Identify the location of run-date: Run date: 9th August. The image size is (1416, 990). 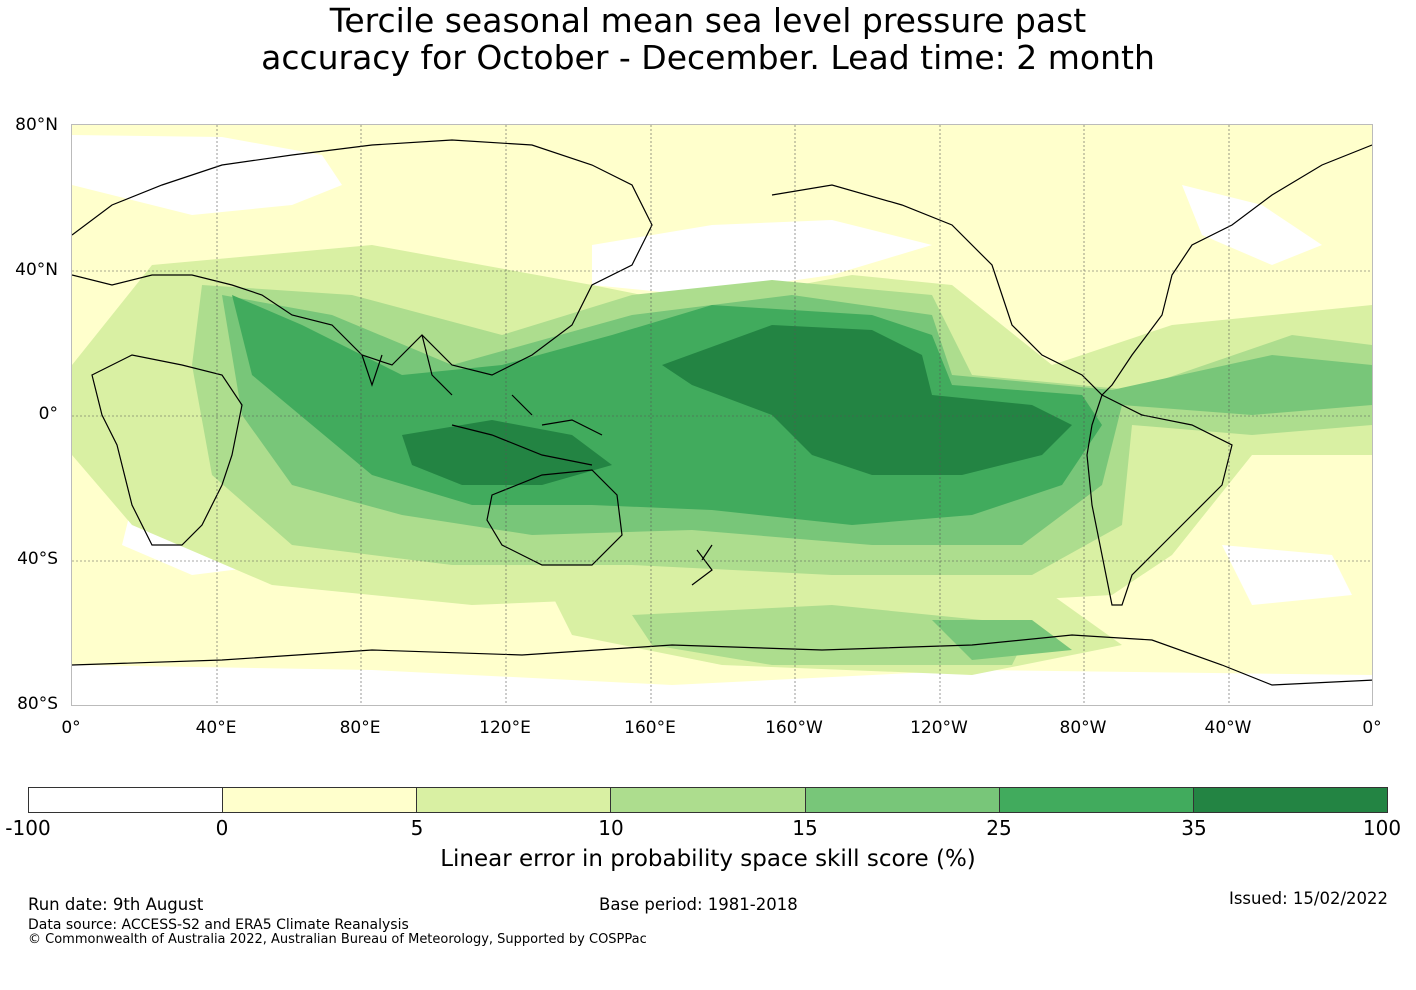
(116, 904).